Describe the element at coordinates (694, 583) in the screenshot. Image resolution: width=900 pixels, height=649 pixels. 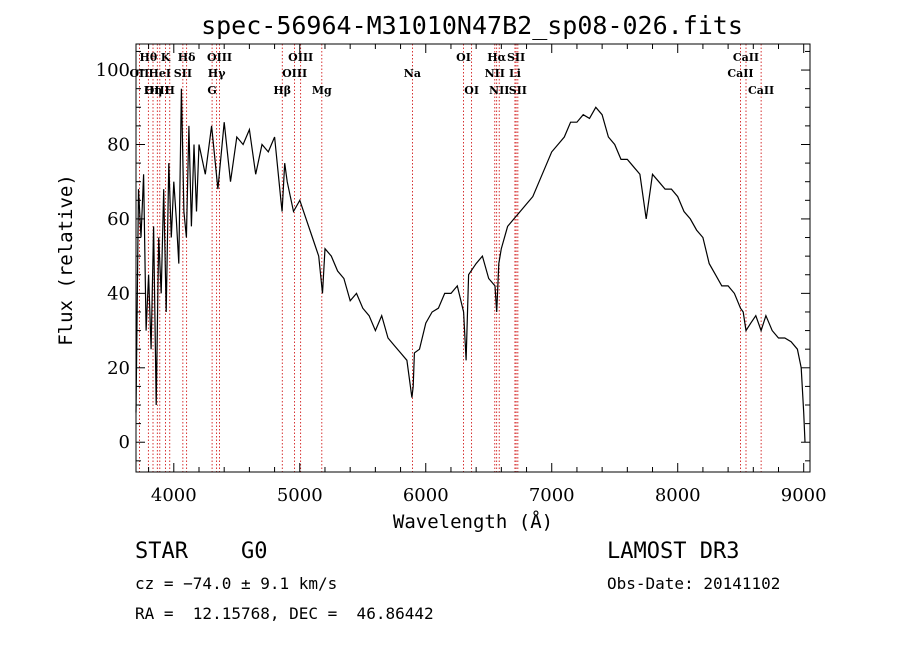
I see `observation-date: Obs-Date: 20141102` at that location.